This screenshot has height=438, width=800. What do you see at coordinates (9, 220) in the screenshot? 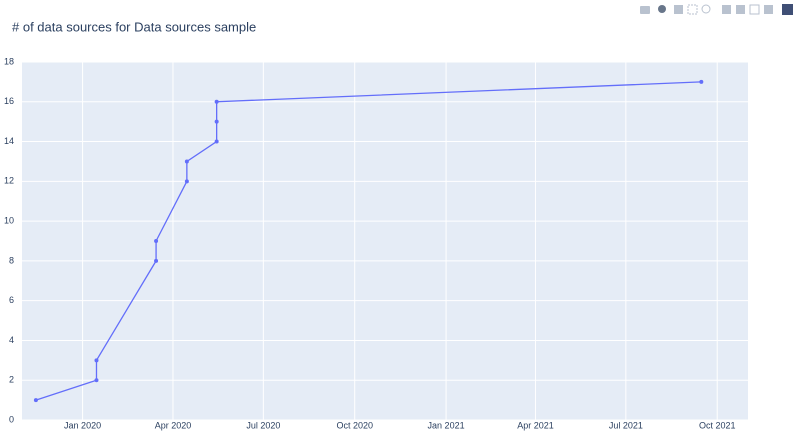
I see `y-tick-label: 10` at bounding box center [9, 220].